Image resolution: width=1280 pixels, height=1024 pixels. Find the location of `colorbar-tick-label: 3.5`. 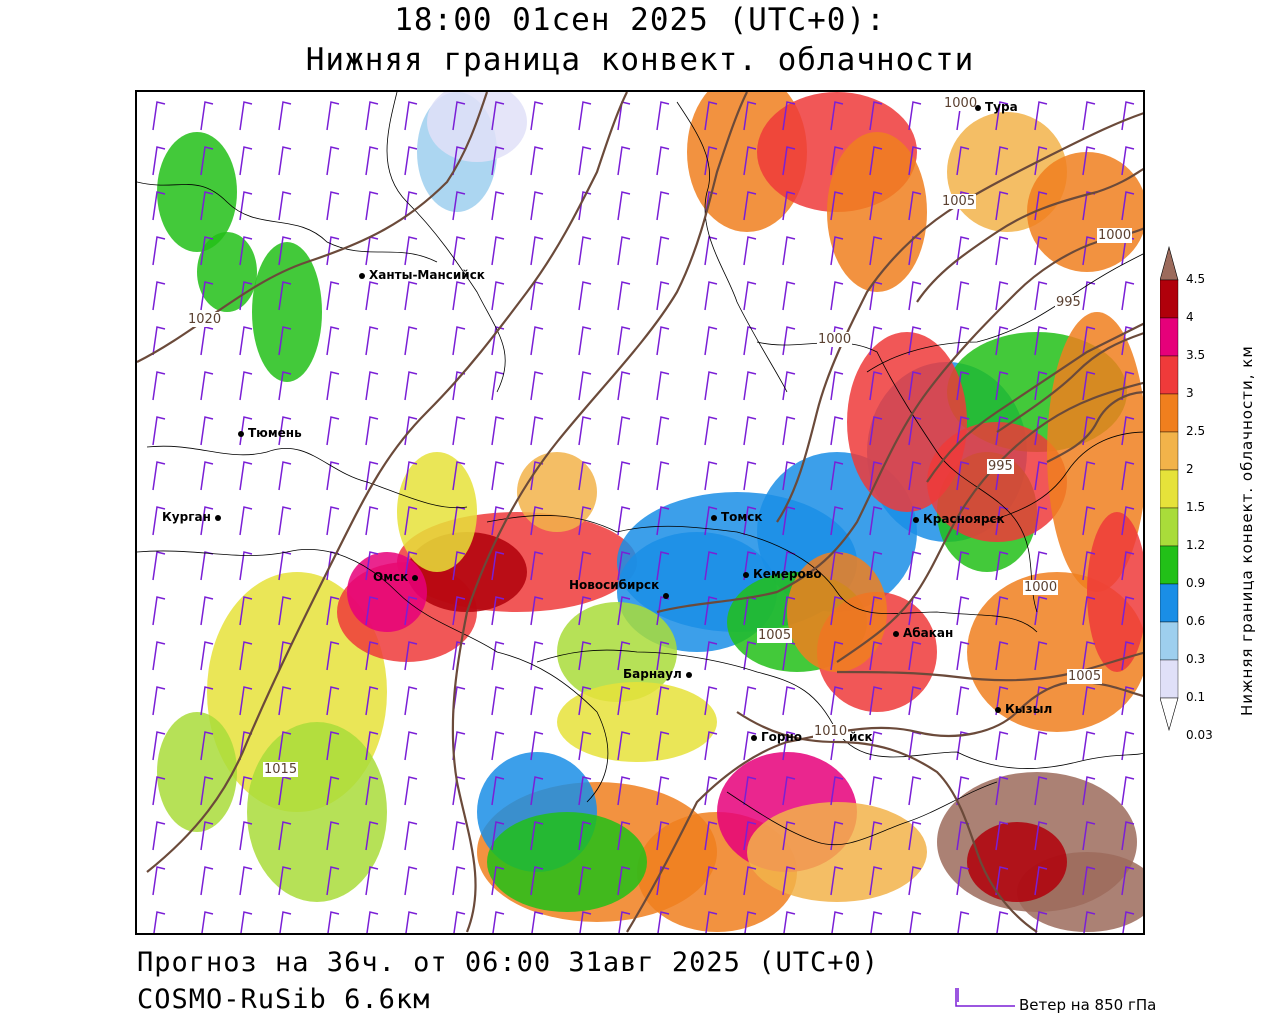

colorbar-tick-label: 3.5 is located at coordinates (1196, 355).